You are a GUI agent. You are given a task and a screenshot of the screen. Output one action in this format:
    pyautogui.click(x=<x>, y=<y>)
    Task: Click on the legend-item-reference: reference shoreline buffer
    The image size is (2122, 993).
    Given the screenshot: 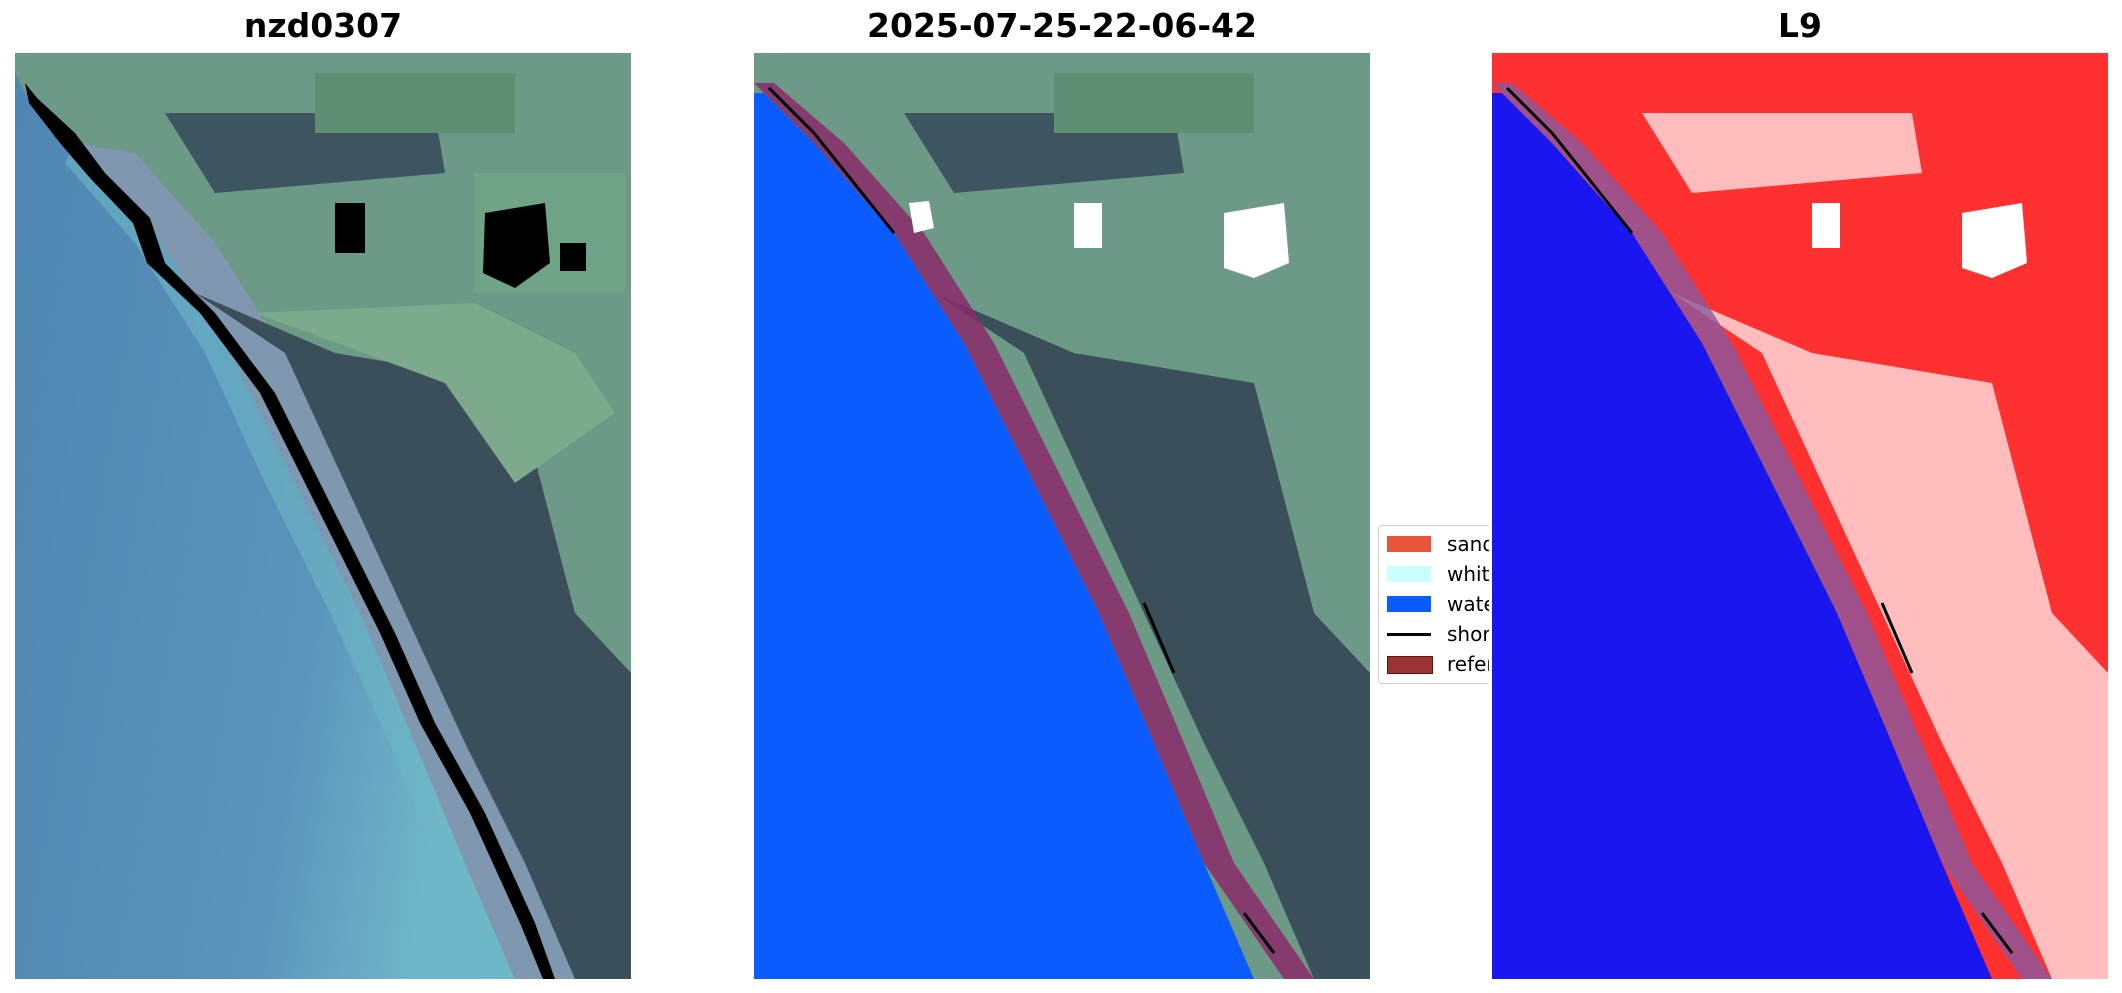 What is the action you would take?
    pyautogui.click(x=1438, y=664)
    